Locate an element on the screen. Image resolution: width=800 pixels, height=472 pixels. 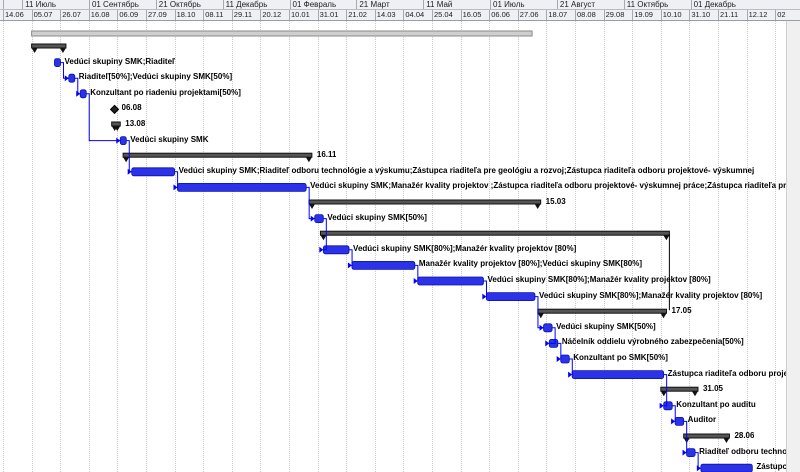
timescale-minor-cell: 20.12 is located at coordinates (274, 15).